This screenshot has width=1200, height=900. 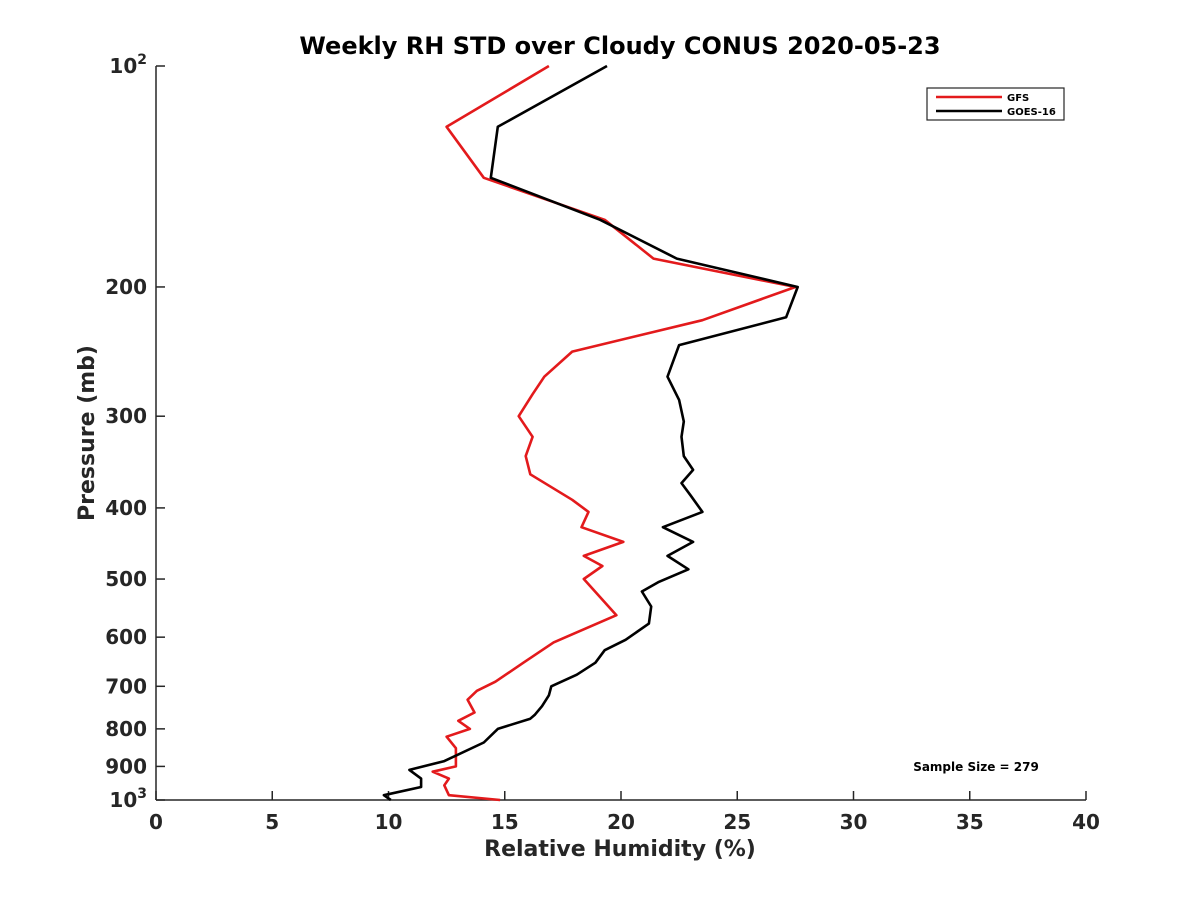 What do you see at coordinates (156, 822) in the screenshot?
I see `x-tick-label: 0` at bounding box center [156, 822].